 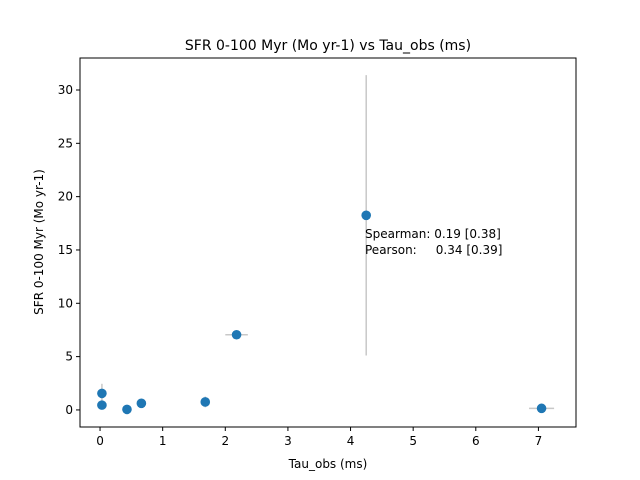 I want to click on y-tick-label-1: 5, so click(x=69, y=357).